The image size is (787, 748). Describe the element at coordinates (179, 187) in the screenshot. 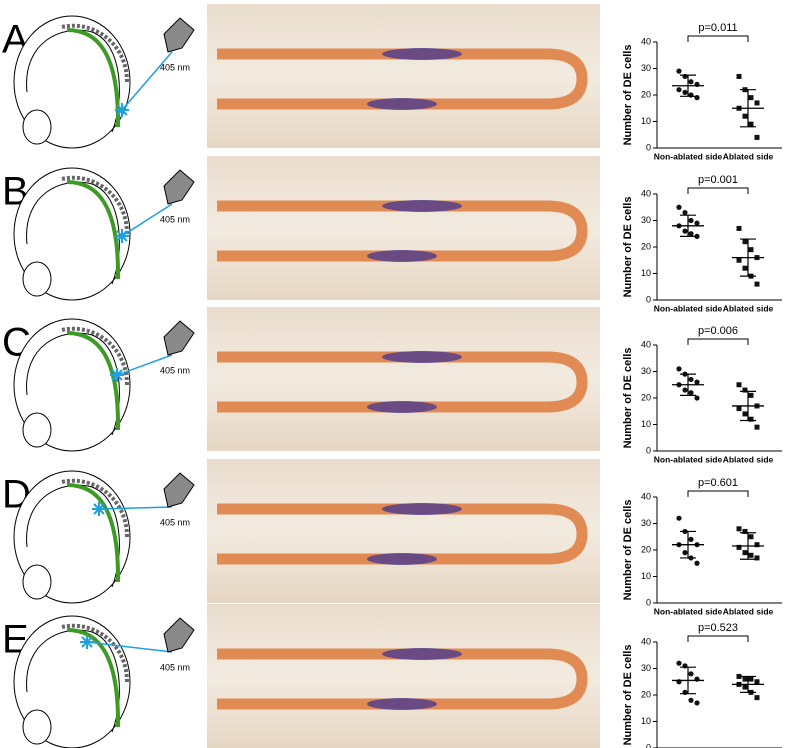

I see `laser-device` at that location.